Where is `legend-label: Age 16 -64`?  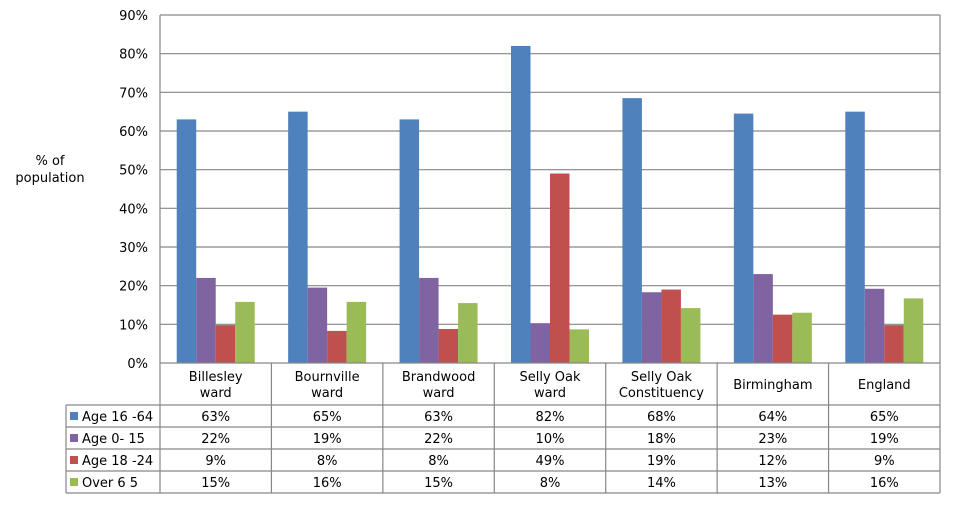
legend-label: Age 16 -64 is located at coordinates (117, 417).